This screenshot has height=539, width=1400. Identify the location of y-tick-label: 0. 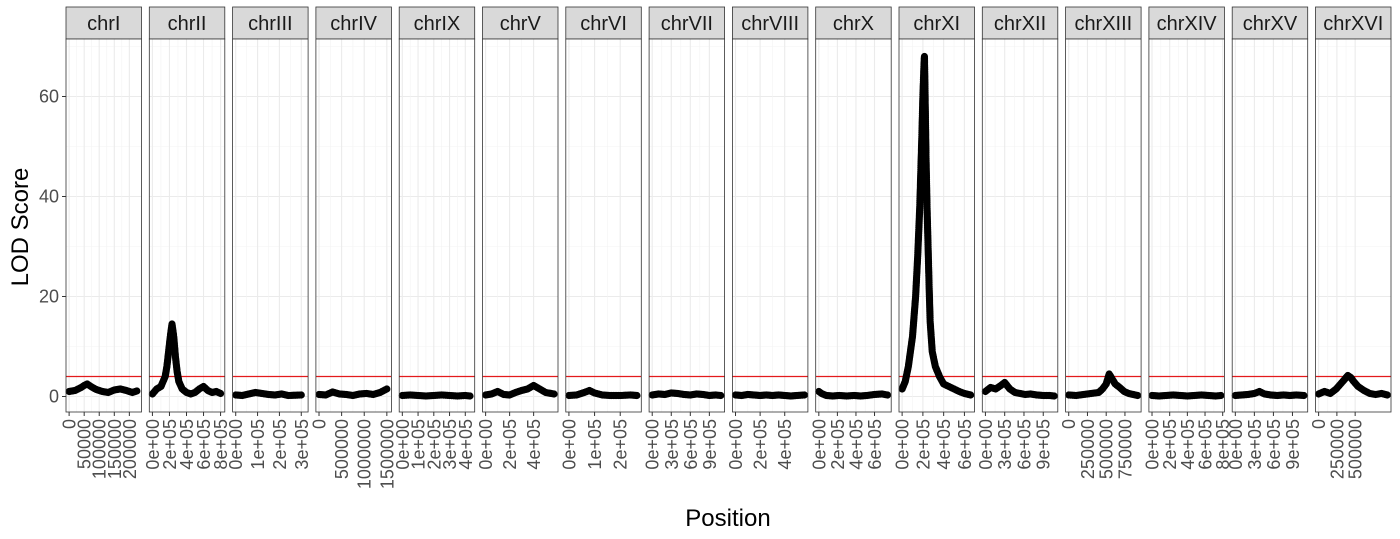
(54, 397).